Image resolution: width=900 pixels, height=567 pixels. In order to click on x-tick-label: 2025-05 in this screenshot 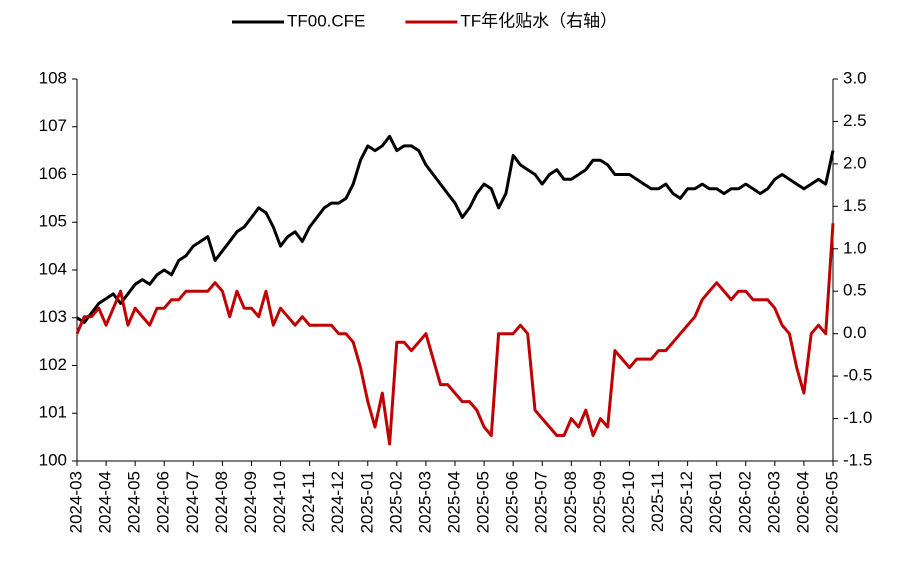, I will do `click(483, 502)`.